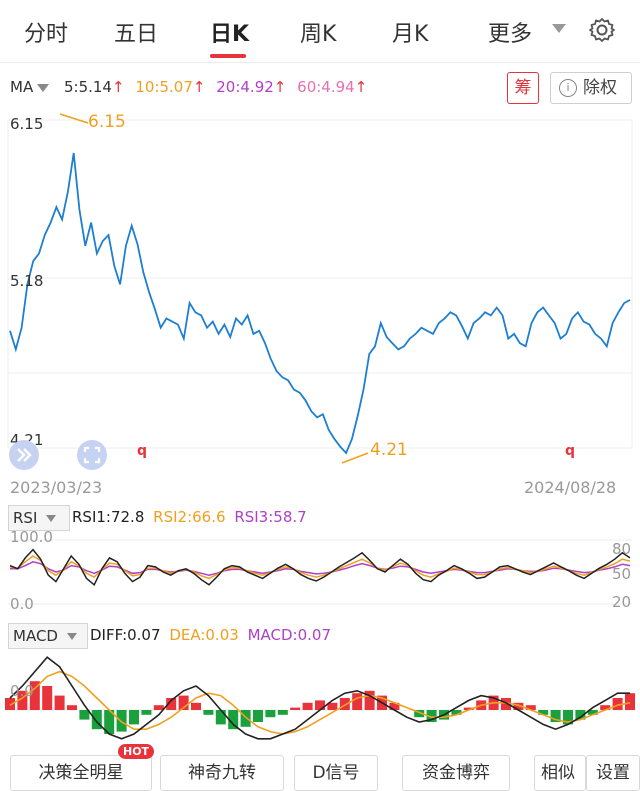 This screenshot has width=640, height=791. What do you see at coordinates (22, 87) in the screenshot?
I see `ma-label: MA` at bounding box center [22, 87].